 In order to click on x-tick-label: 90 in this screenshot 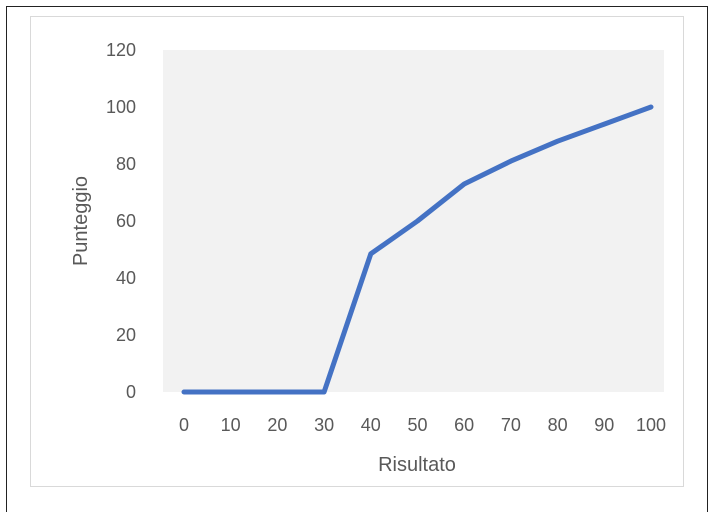, I will do `click(604, 425)`.